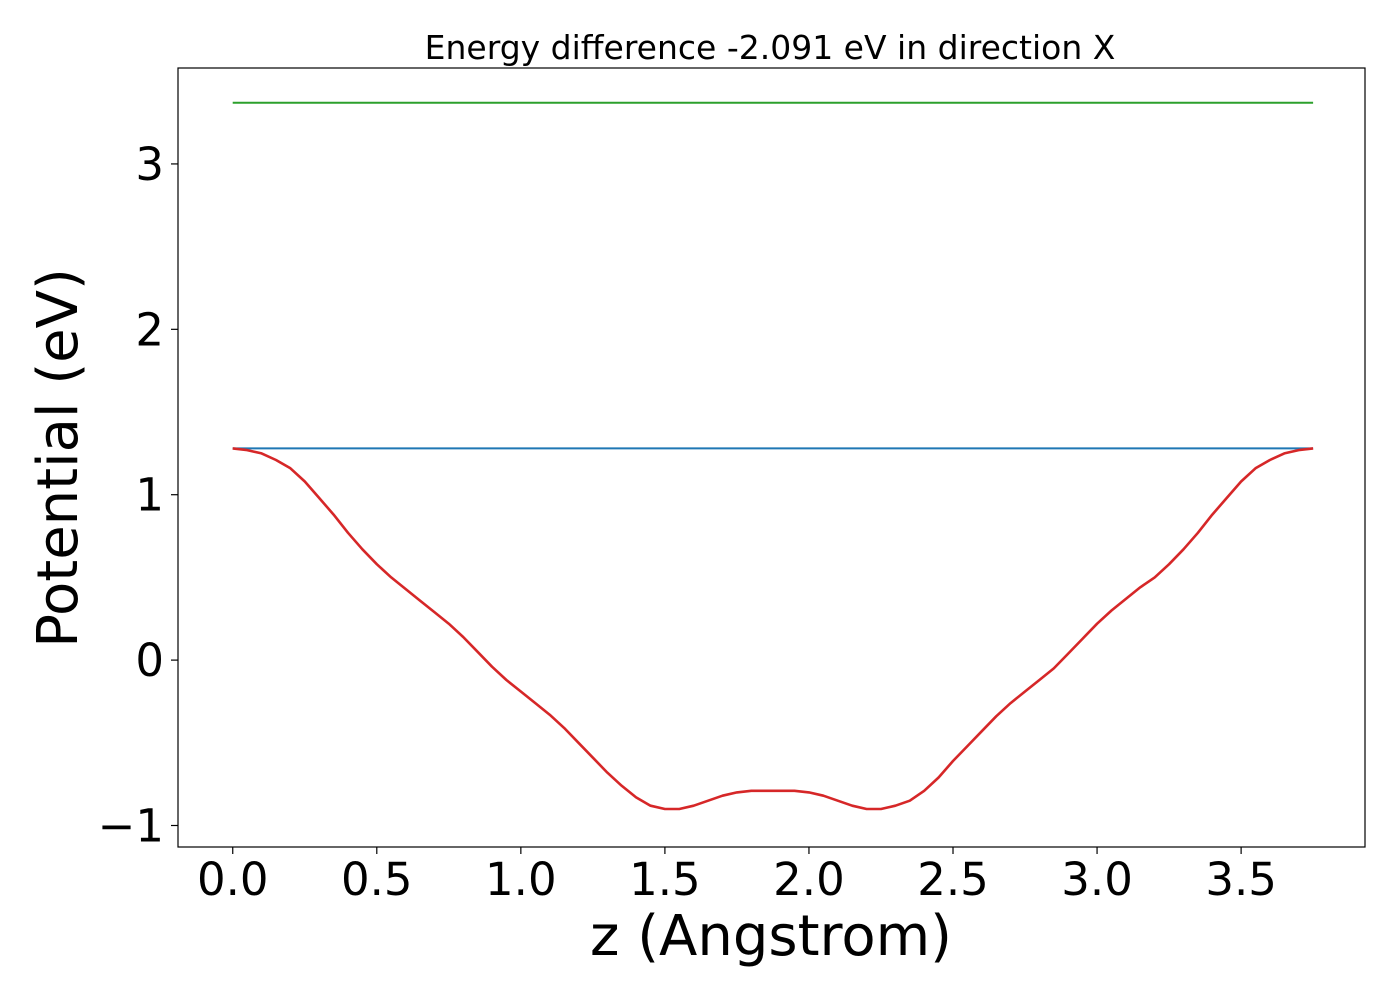 The width and height of the screenshot is (1400, 1000). Describe the element at coordinates (149, 495) in the screenshot. I see `y-tick-label: 1` at that location.